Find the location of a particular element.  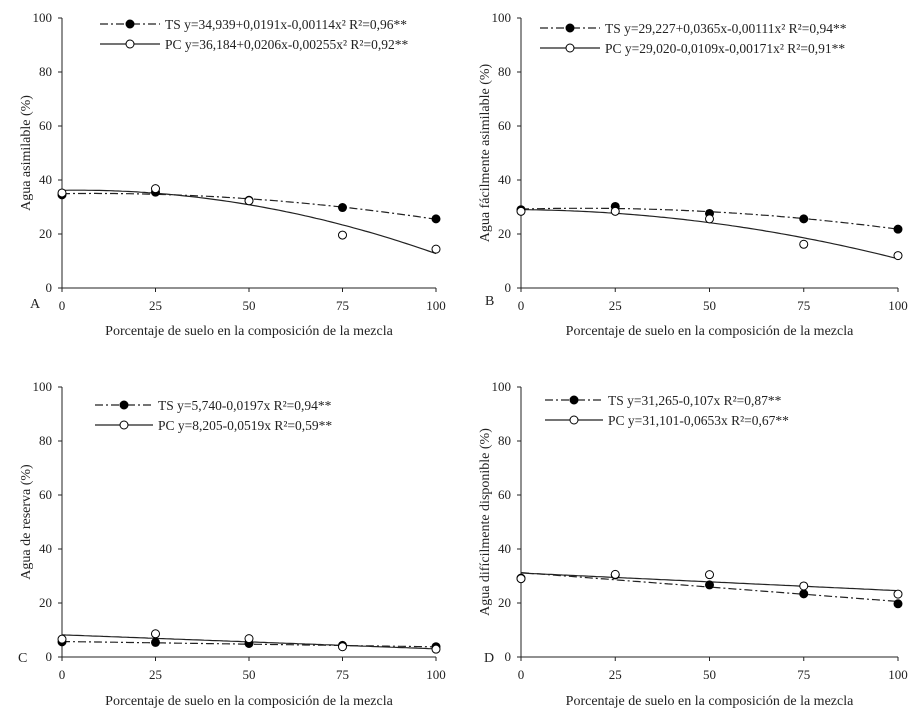

legend-text-ts: TS y=5,740-0,0197x R²=0,94** is located at coordinates (245, 405).